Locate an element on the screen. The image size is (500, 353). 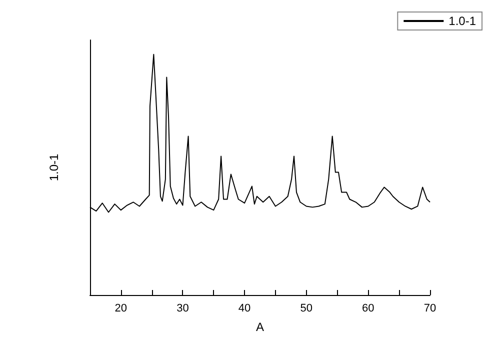
x-tick-label: 60 is located at coordinates (368, 308).